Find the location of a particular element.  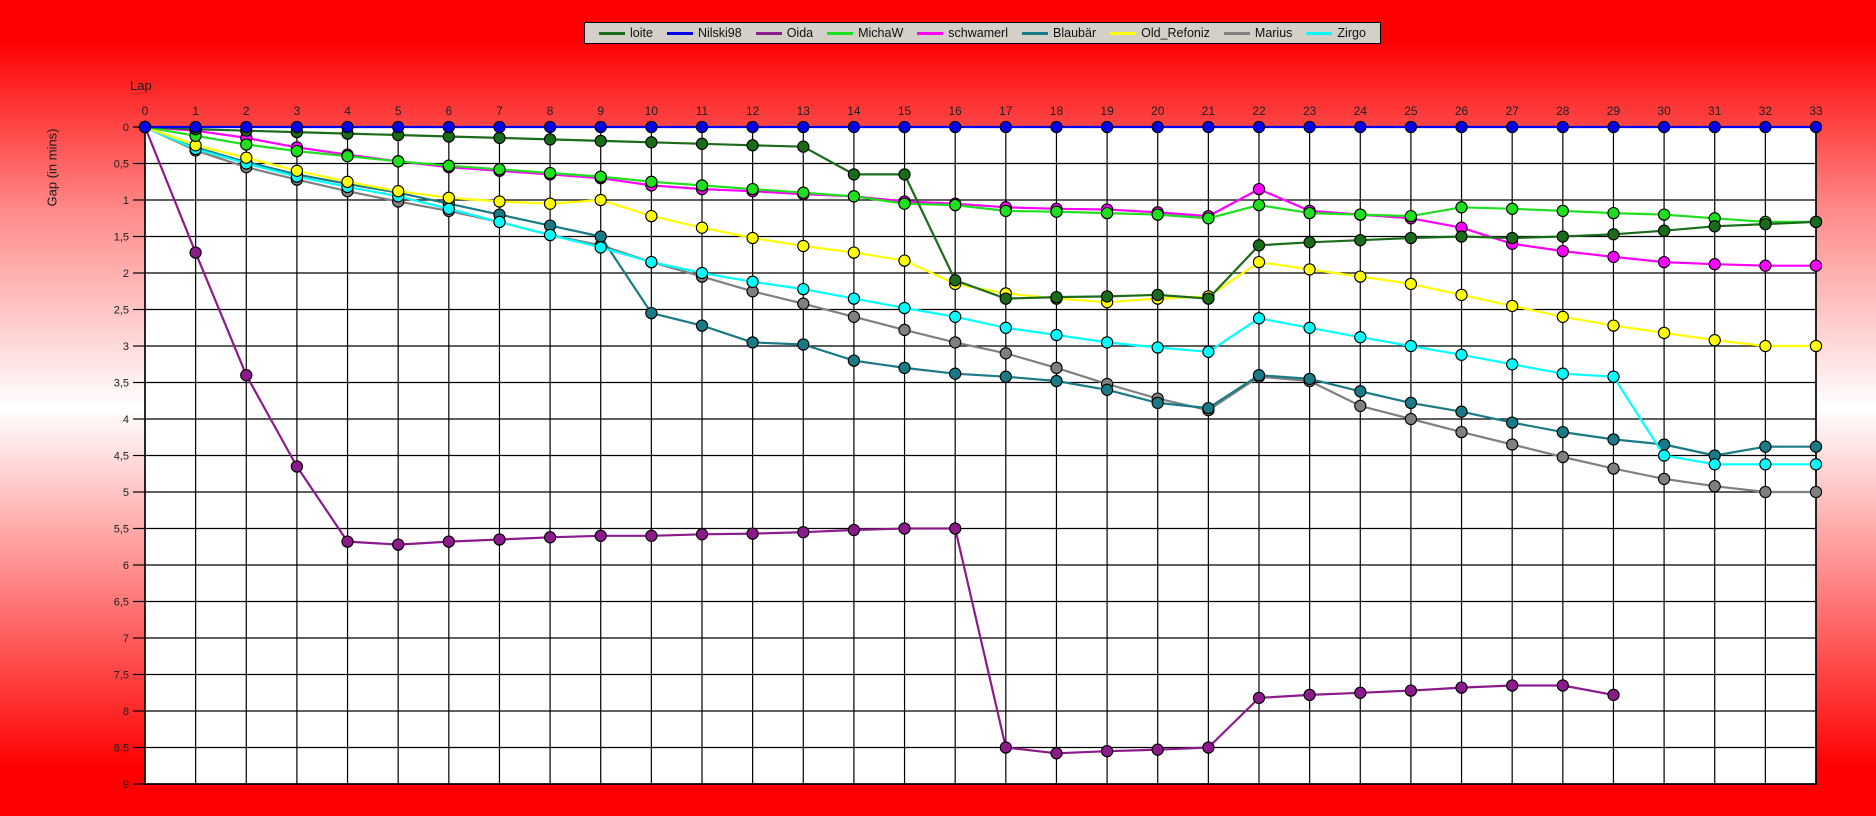

legend-item-nilski98: Nilski98 is located at coordinates (704, 33).